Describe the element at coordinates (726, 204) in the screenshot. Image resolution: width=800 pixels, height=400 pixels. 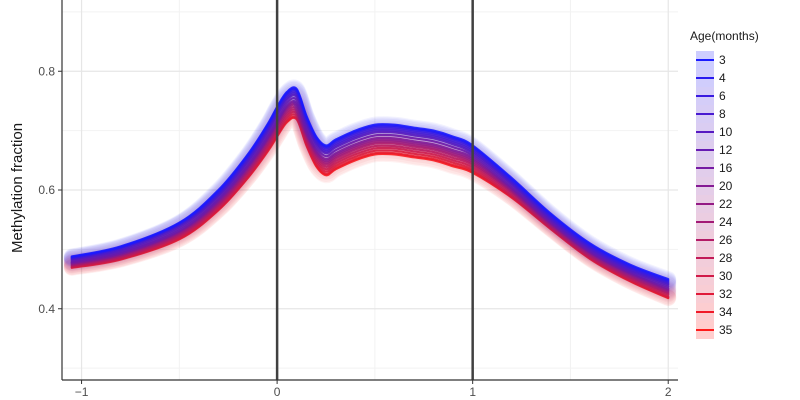
I see `legend-label-22: 22` at that location.